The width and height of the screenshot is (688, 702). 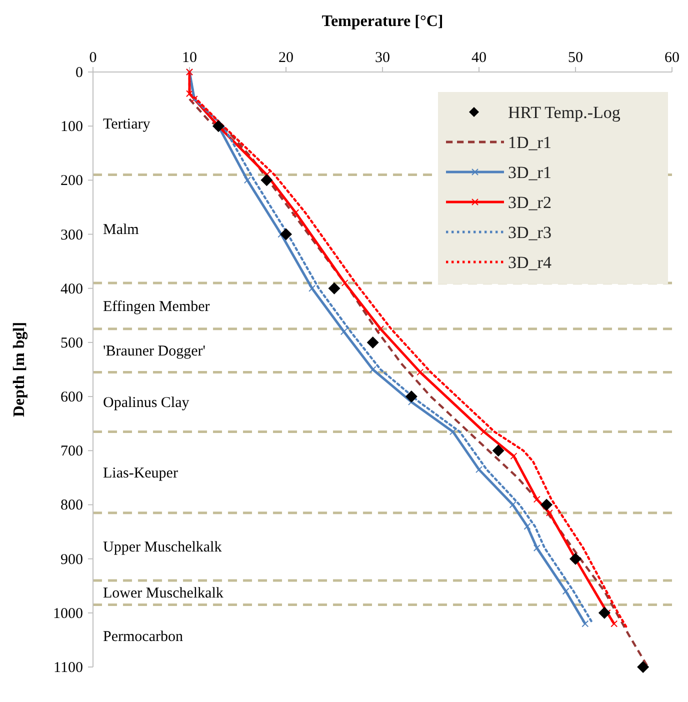 What do you see at coordinates (479, 58) in the screenshot?
I see `x-tick-label: 40` at bounding box center [479, 58].